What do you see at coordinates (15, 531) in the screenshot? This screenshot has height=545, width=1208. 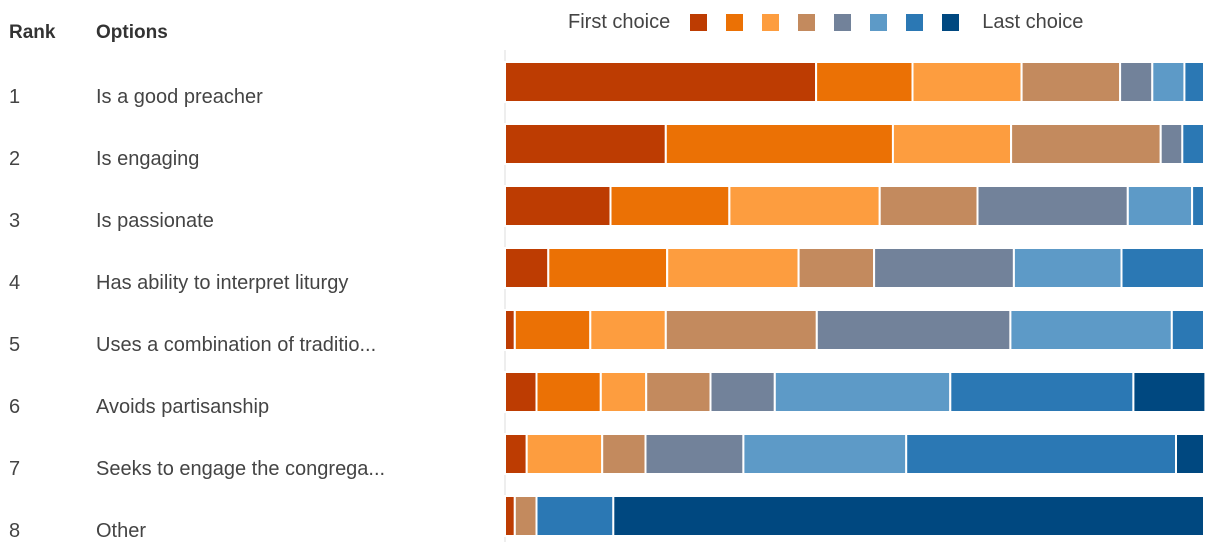 I see `rank-label: 8` at bounding box center [15, 531].